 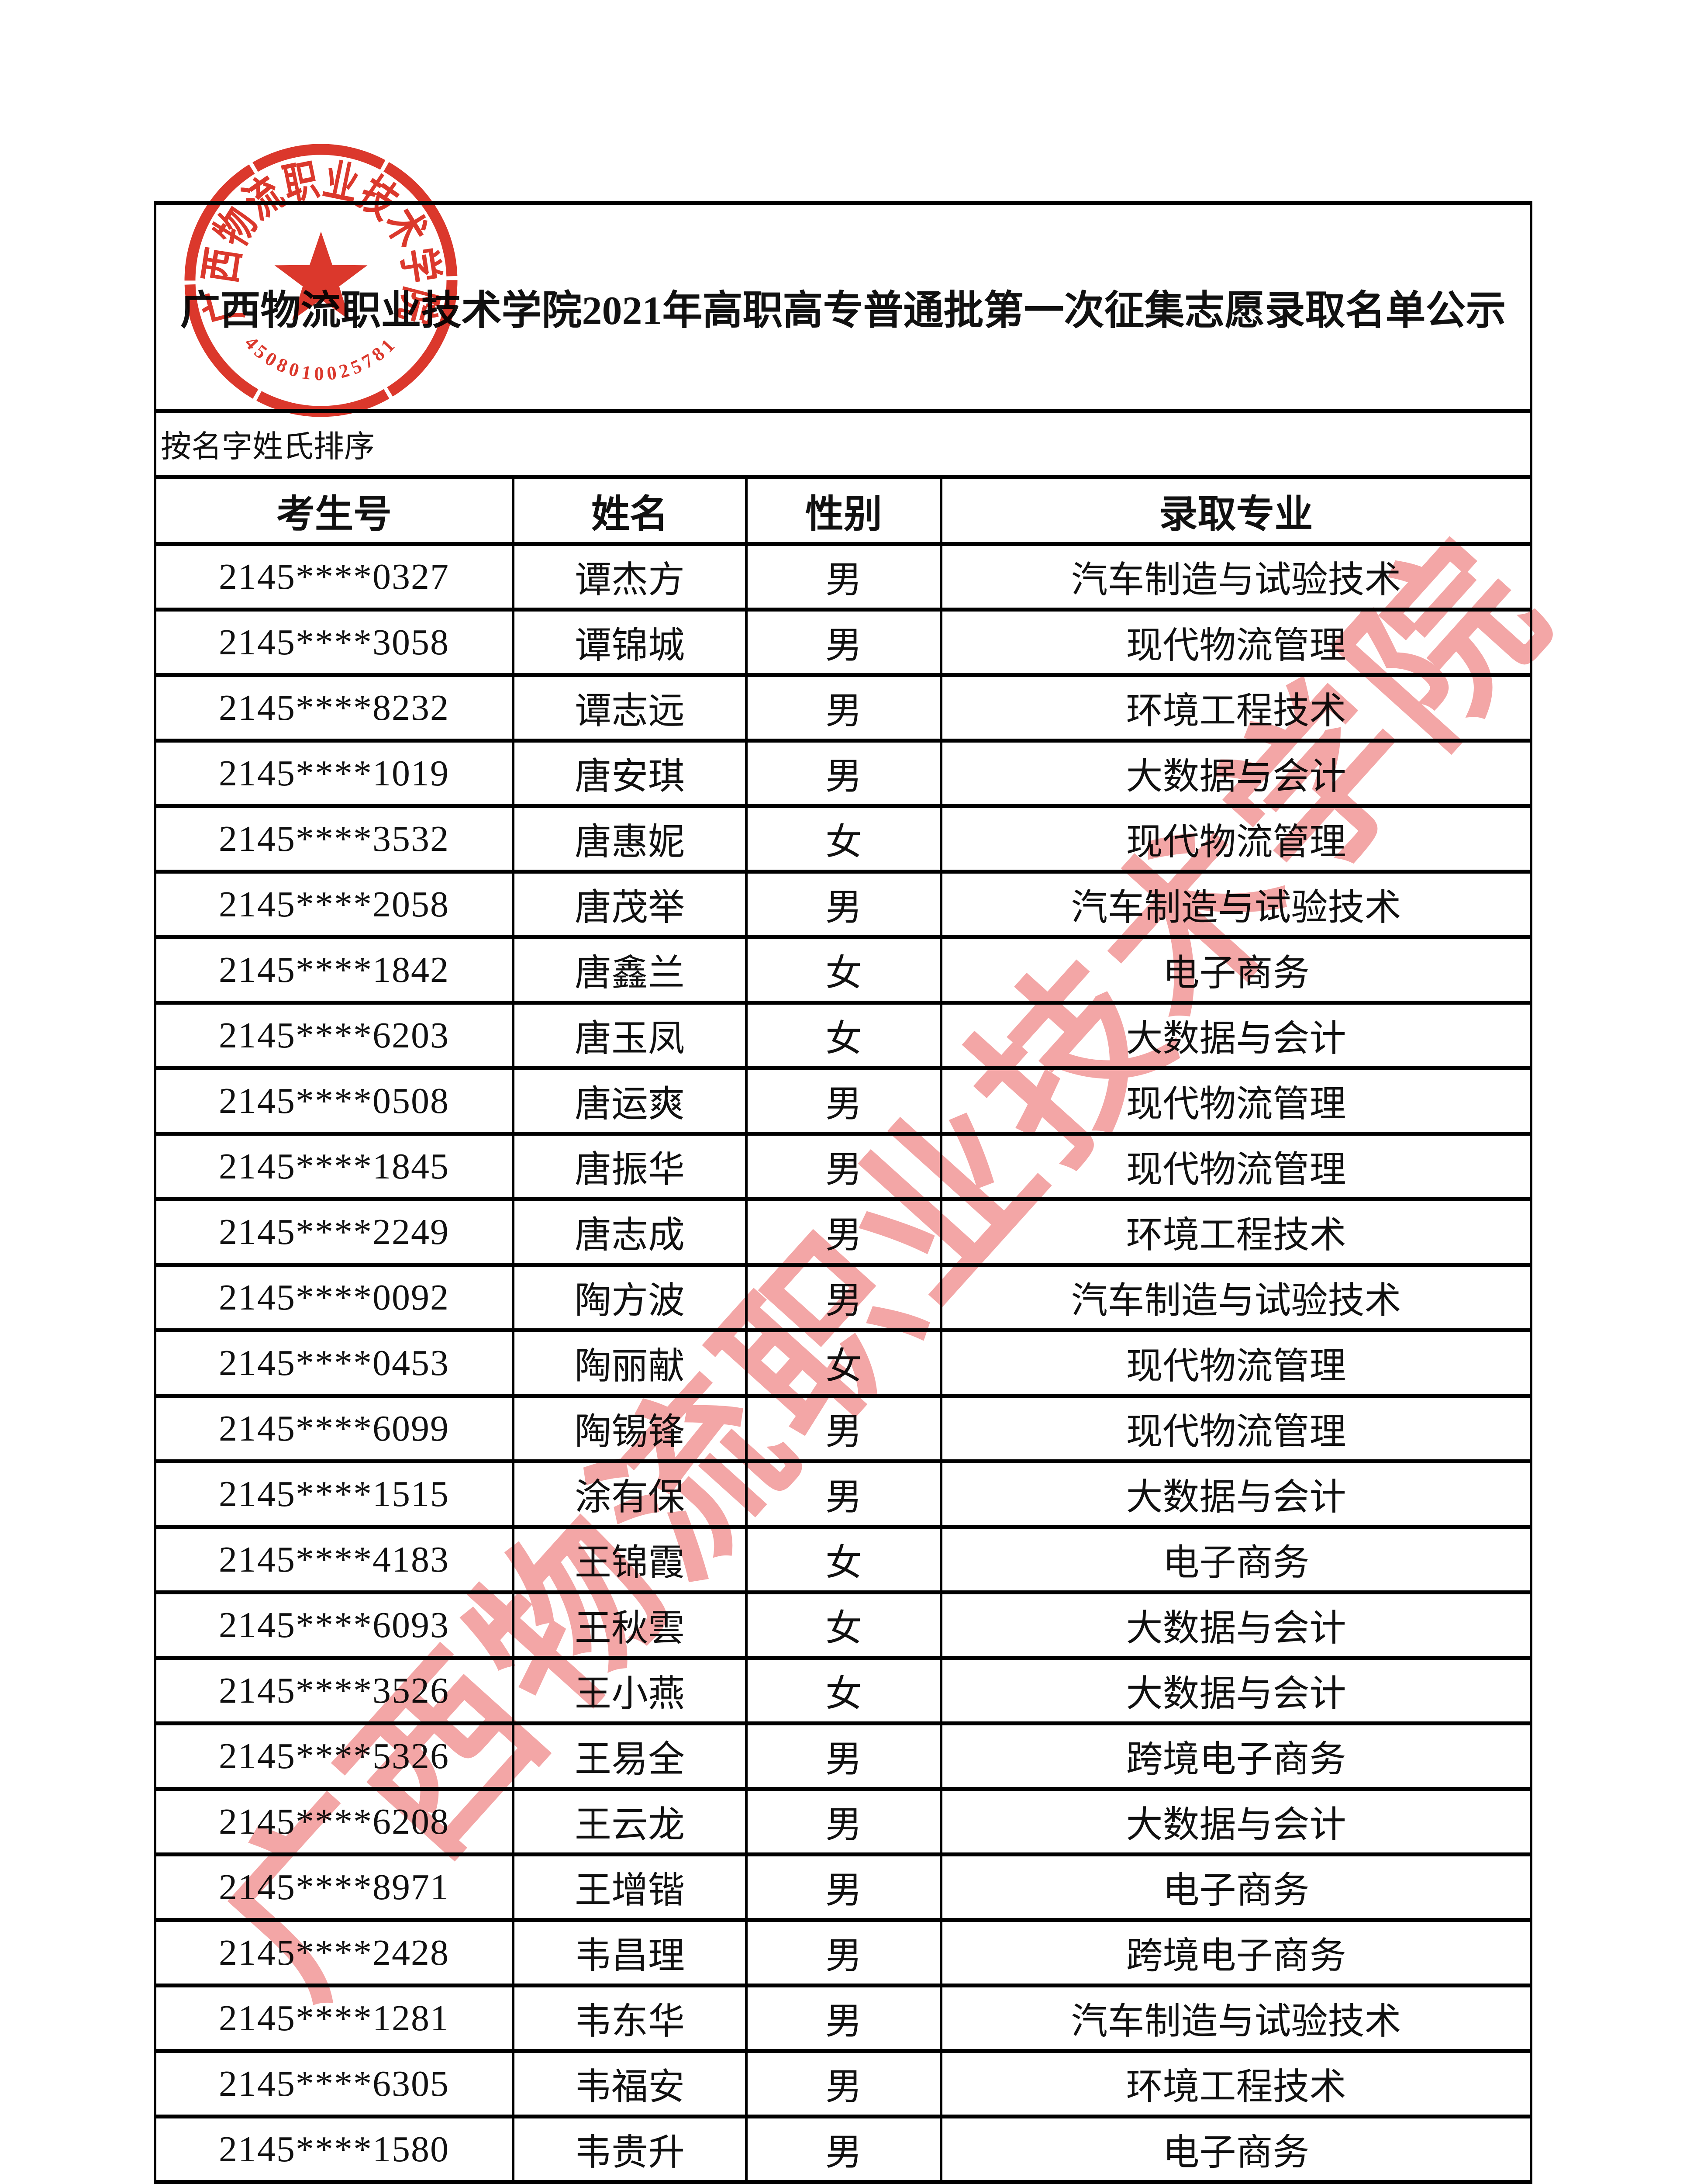 I want to click on student-name: 涂有保, so click(x=630, y=1494).